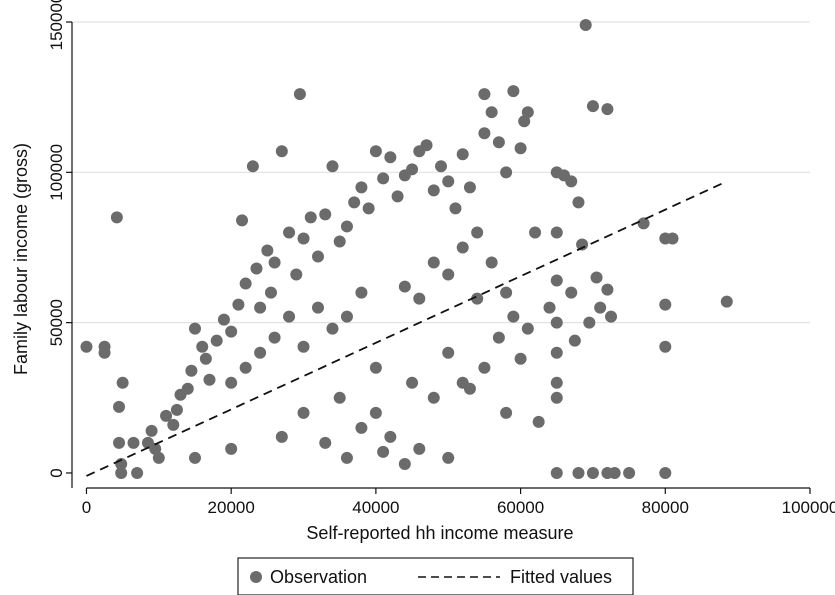 This screenshot has width=835, height=595. Describe the element at coordinates (86, 507) in the screenshot. I see `x-tick-label: 0` at that location.